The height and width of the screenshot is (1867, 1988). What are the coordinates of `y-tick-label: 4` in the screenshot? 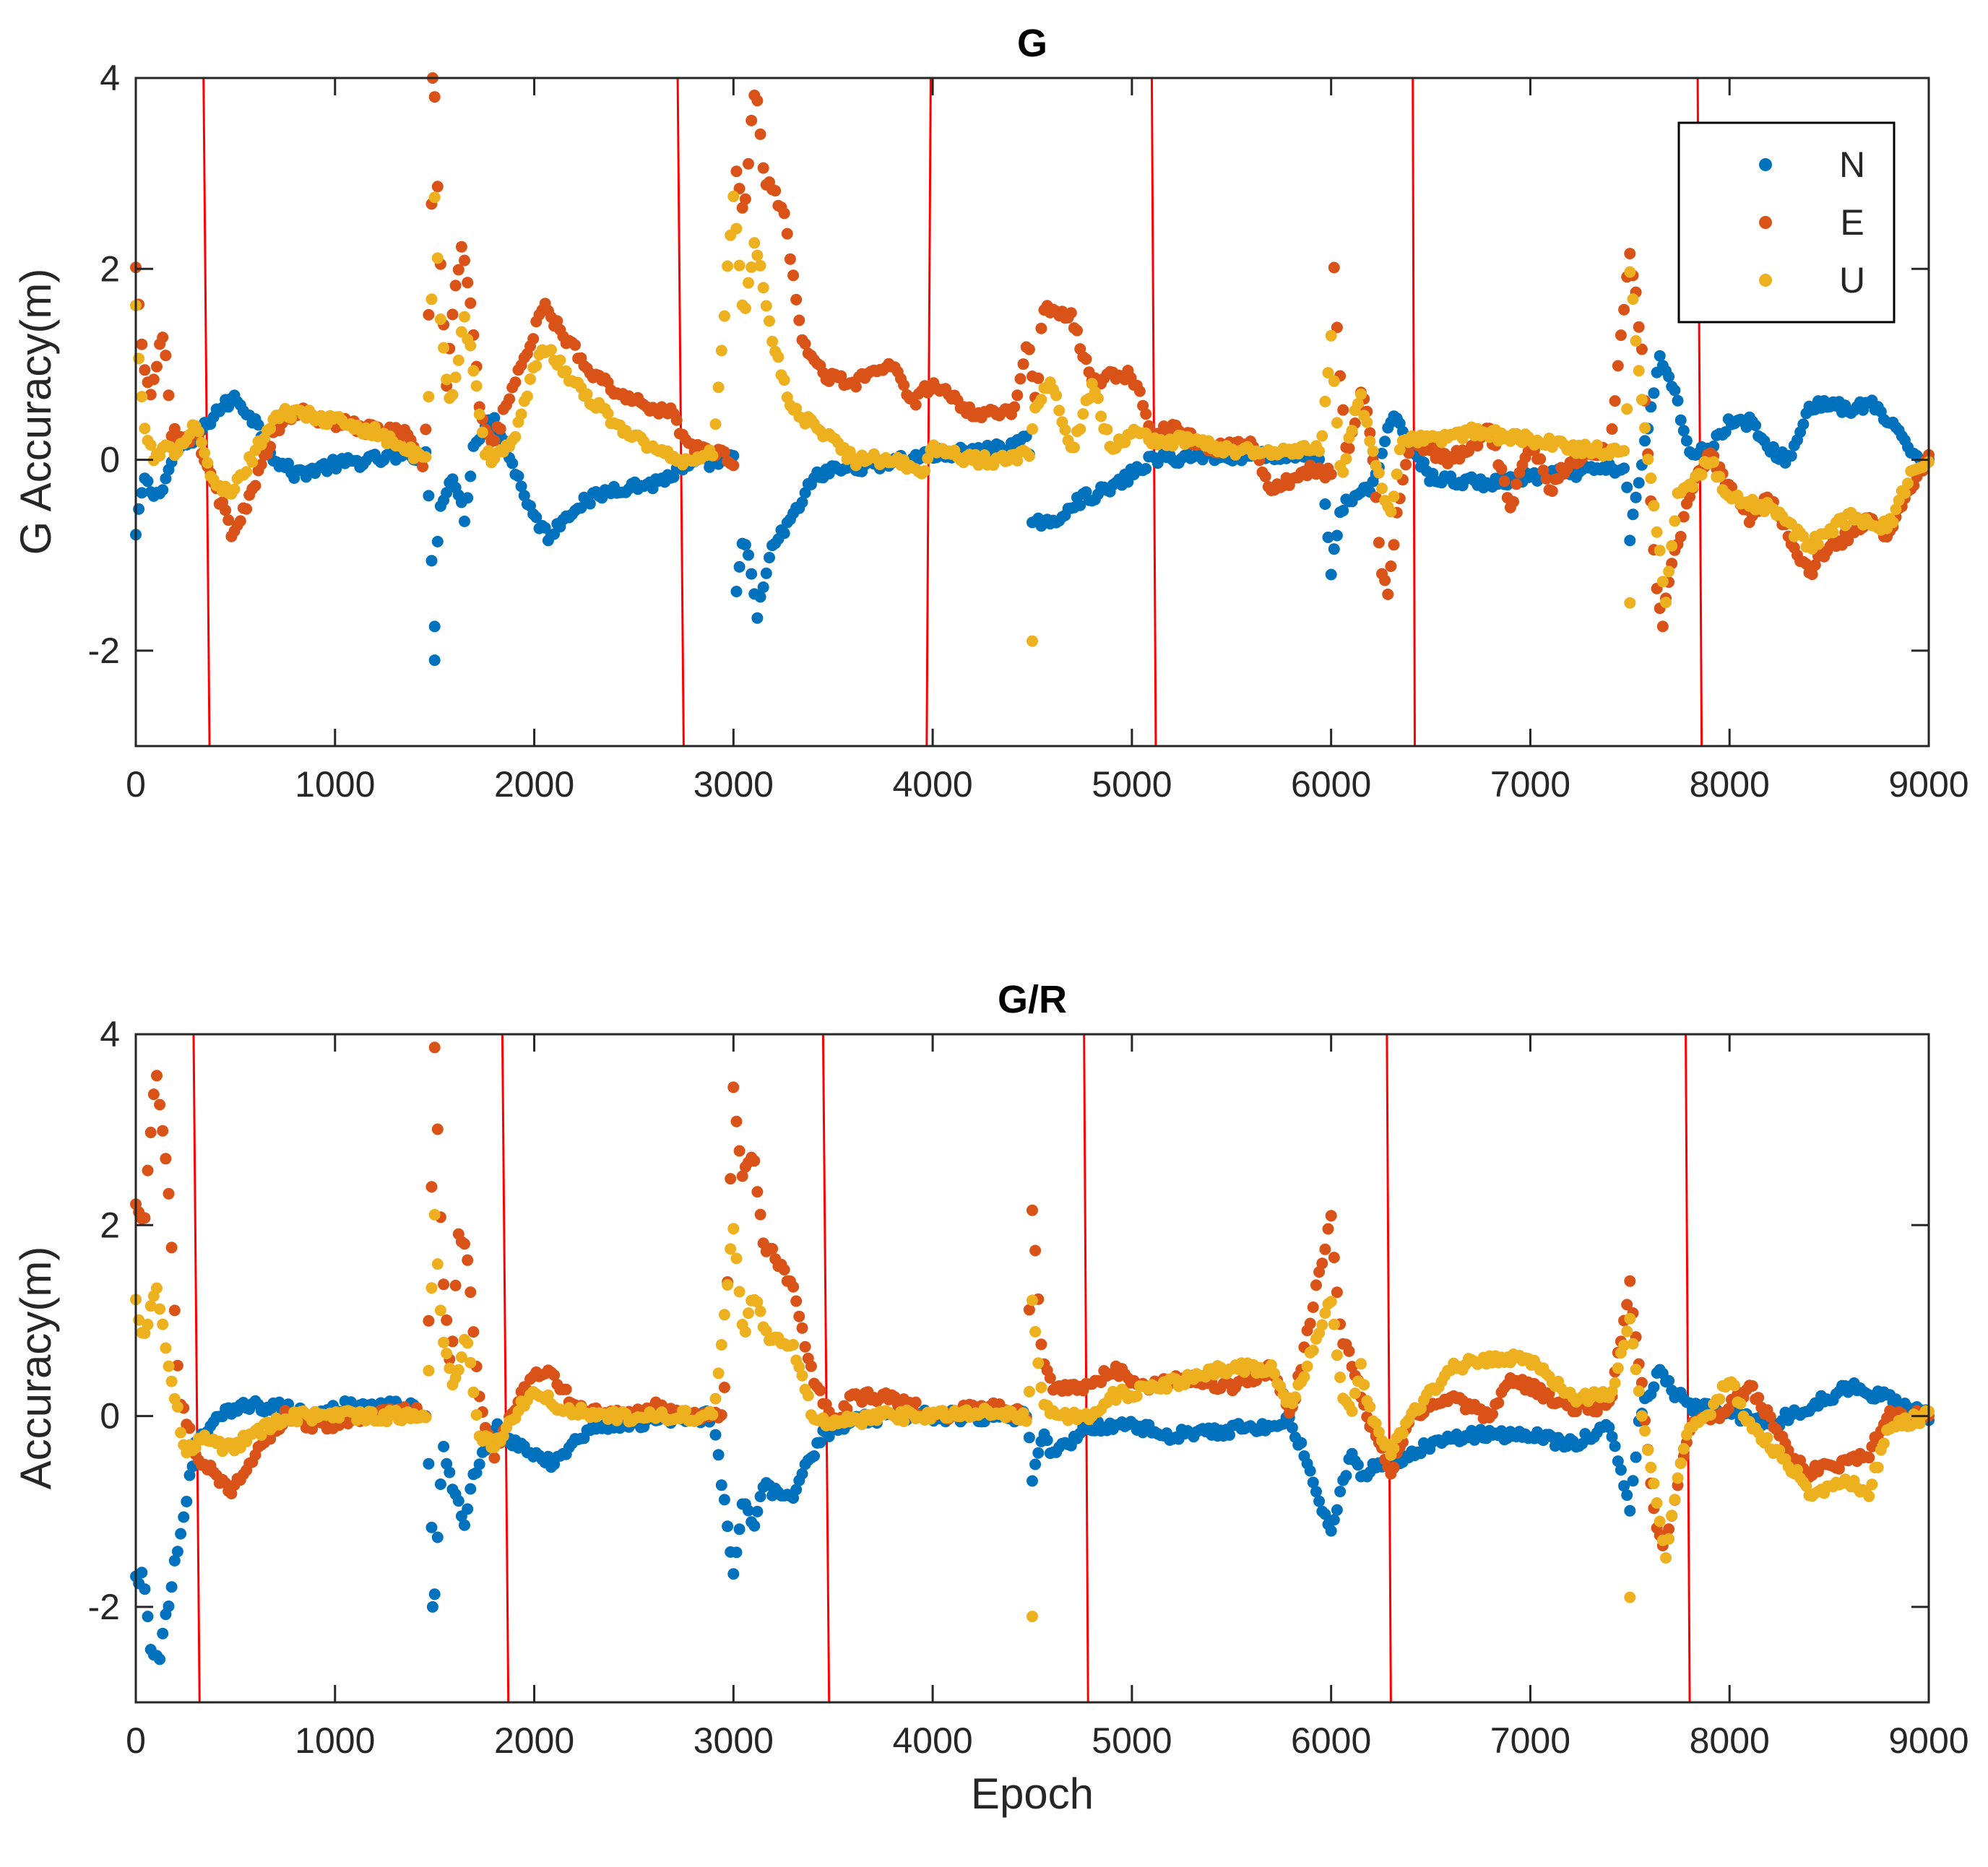 It's located at (110, 1034).